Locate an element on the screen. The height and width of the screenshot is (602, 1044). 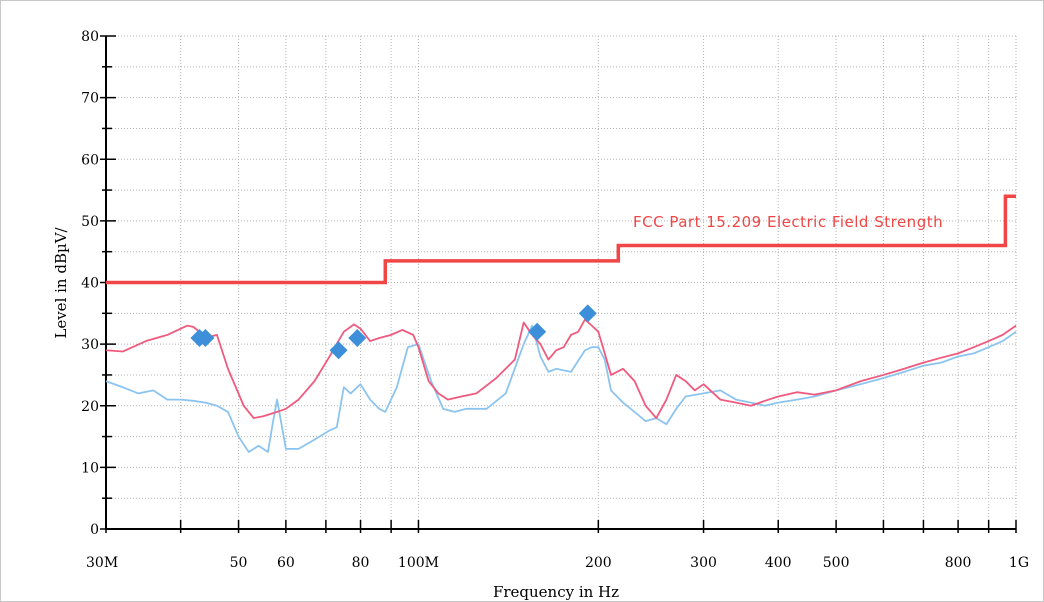
y-tick-label: 70 is located at coordinates (90, 99).